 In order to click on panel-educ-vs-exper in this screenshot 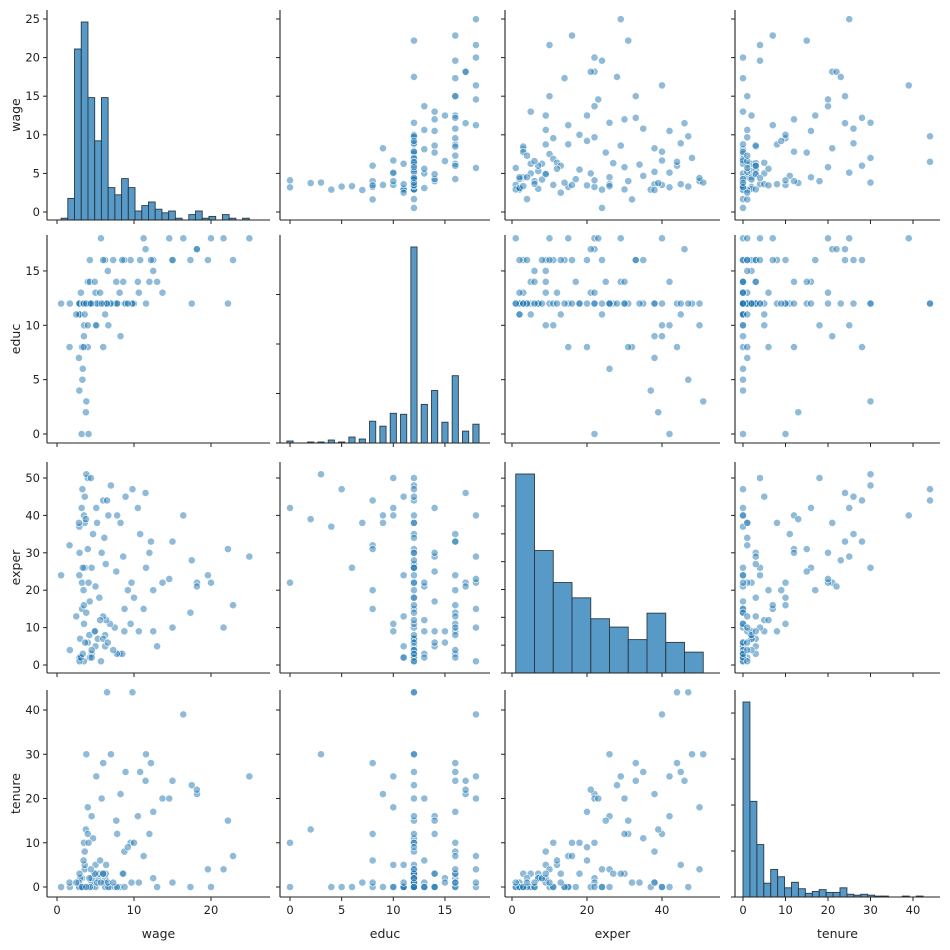, I will do `click(610, 340)`.